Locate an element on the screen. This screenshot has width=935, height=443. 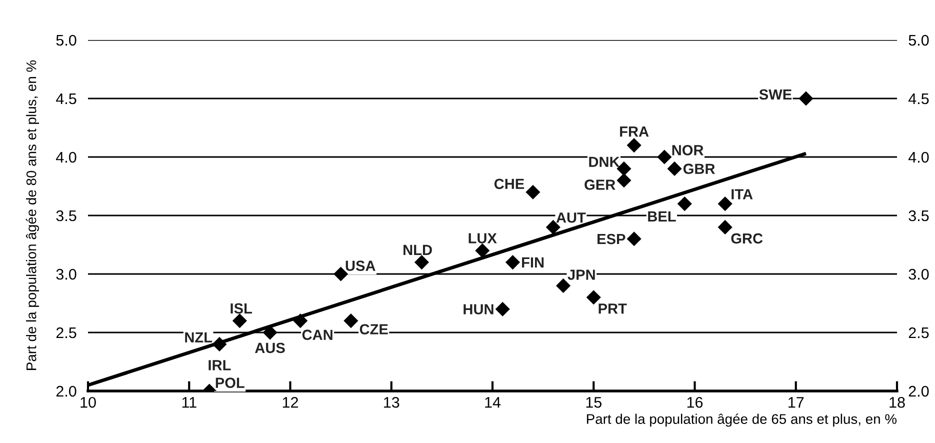
y2-tick-label: 2.5 is located at coordinates (918, 332).